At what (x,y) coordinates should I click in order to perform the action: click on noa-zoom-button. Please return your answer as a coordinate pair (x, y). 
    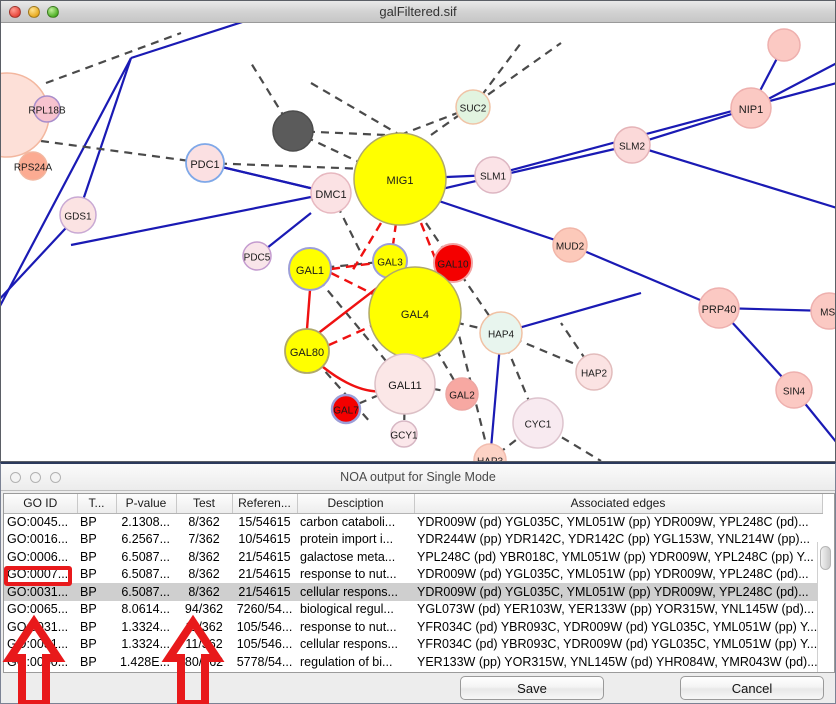
    Looking at the image, I should click on (55, 477).